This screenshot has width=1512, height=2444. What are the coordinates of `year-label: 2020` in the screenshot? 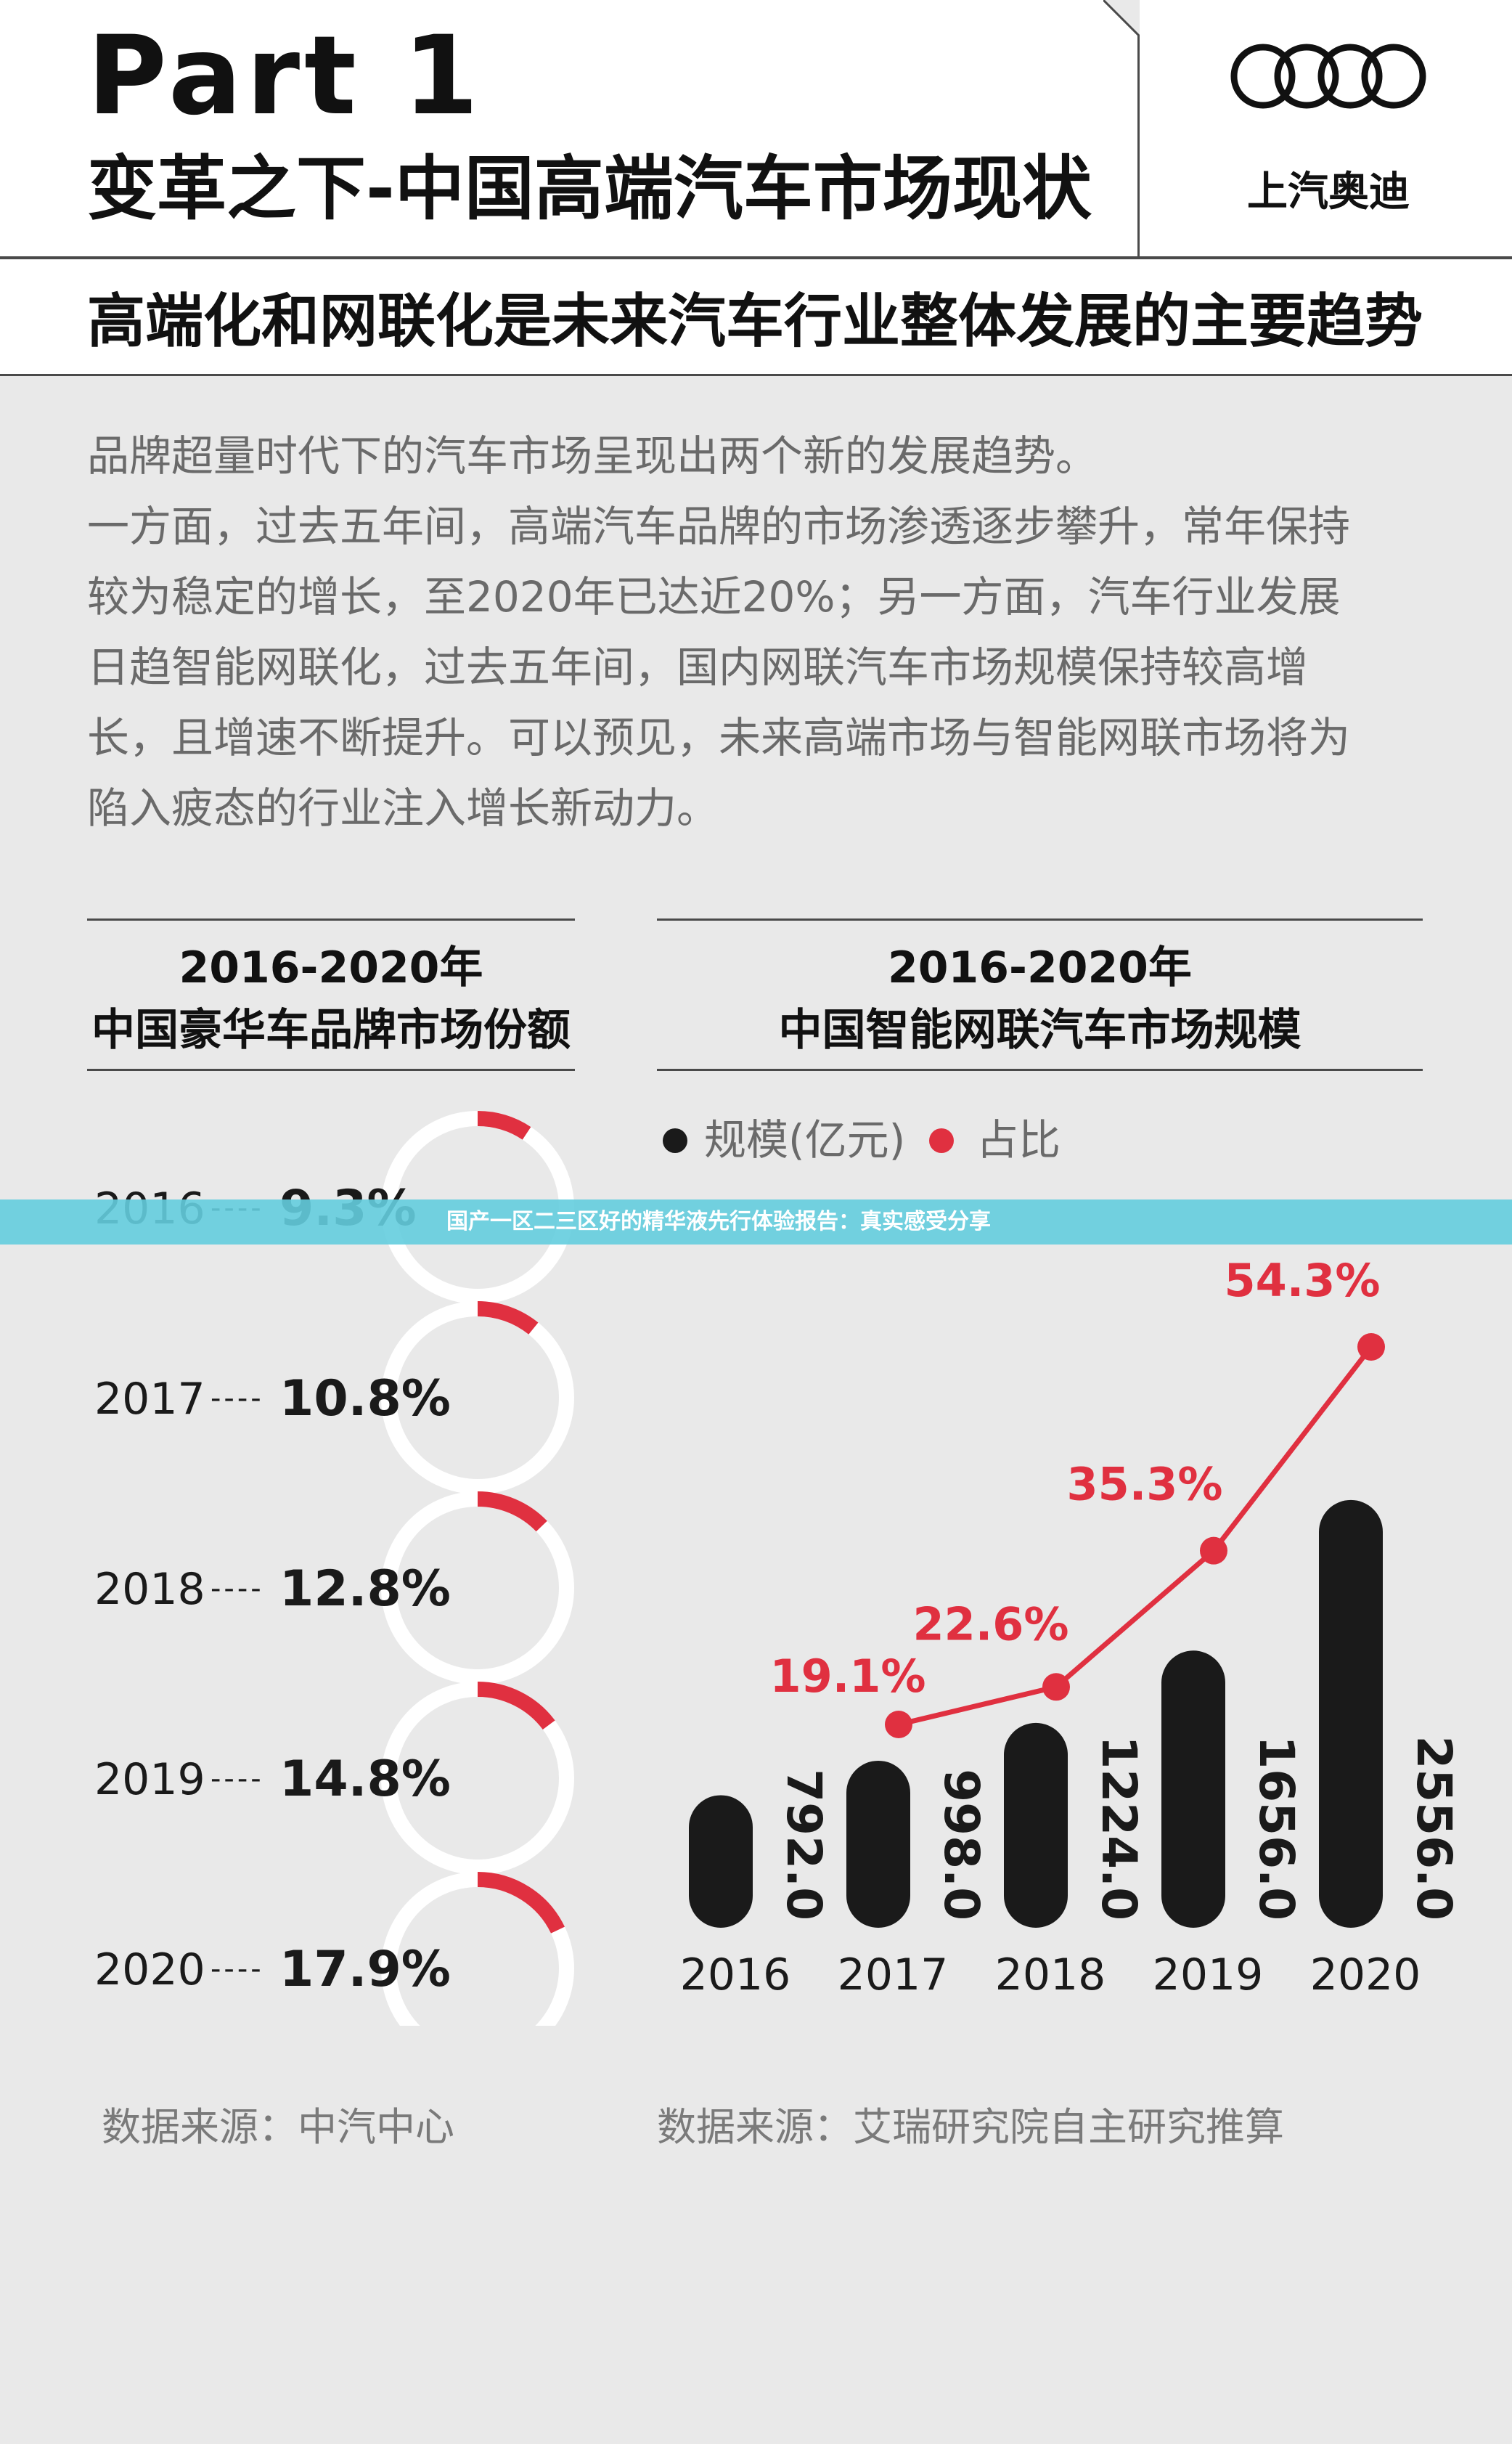 It's located at (149, 1969).